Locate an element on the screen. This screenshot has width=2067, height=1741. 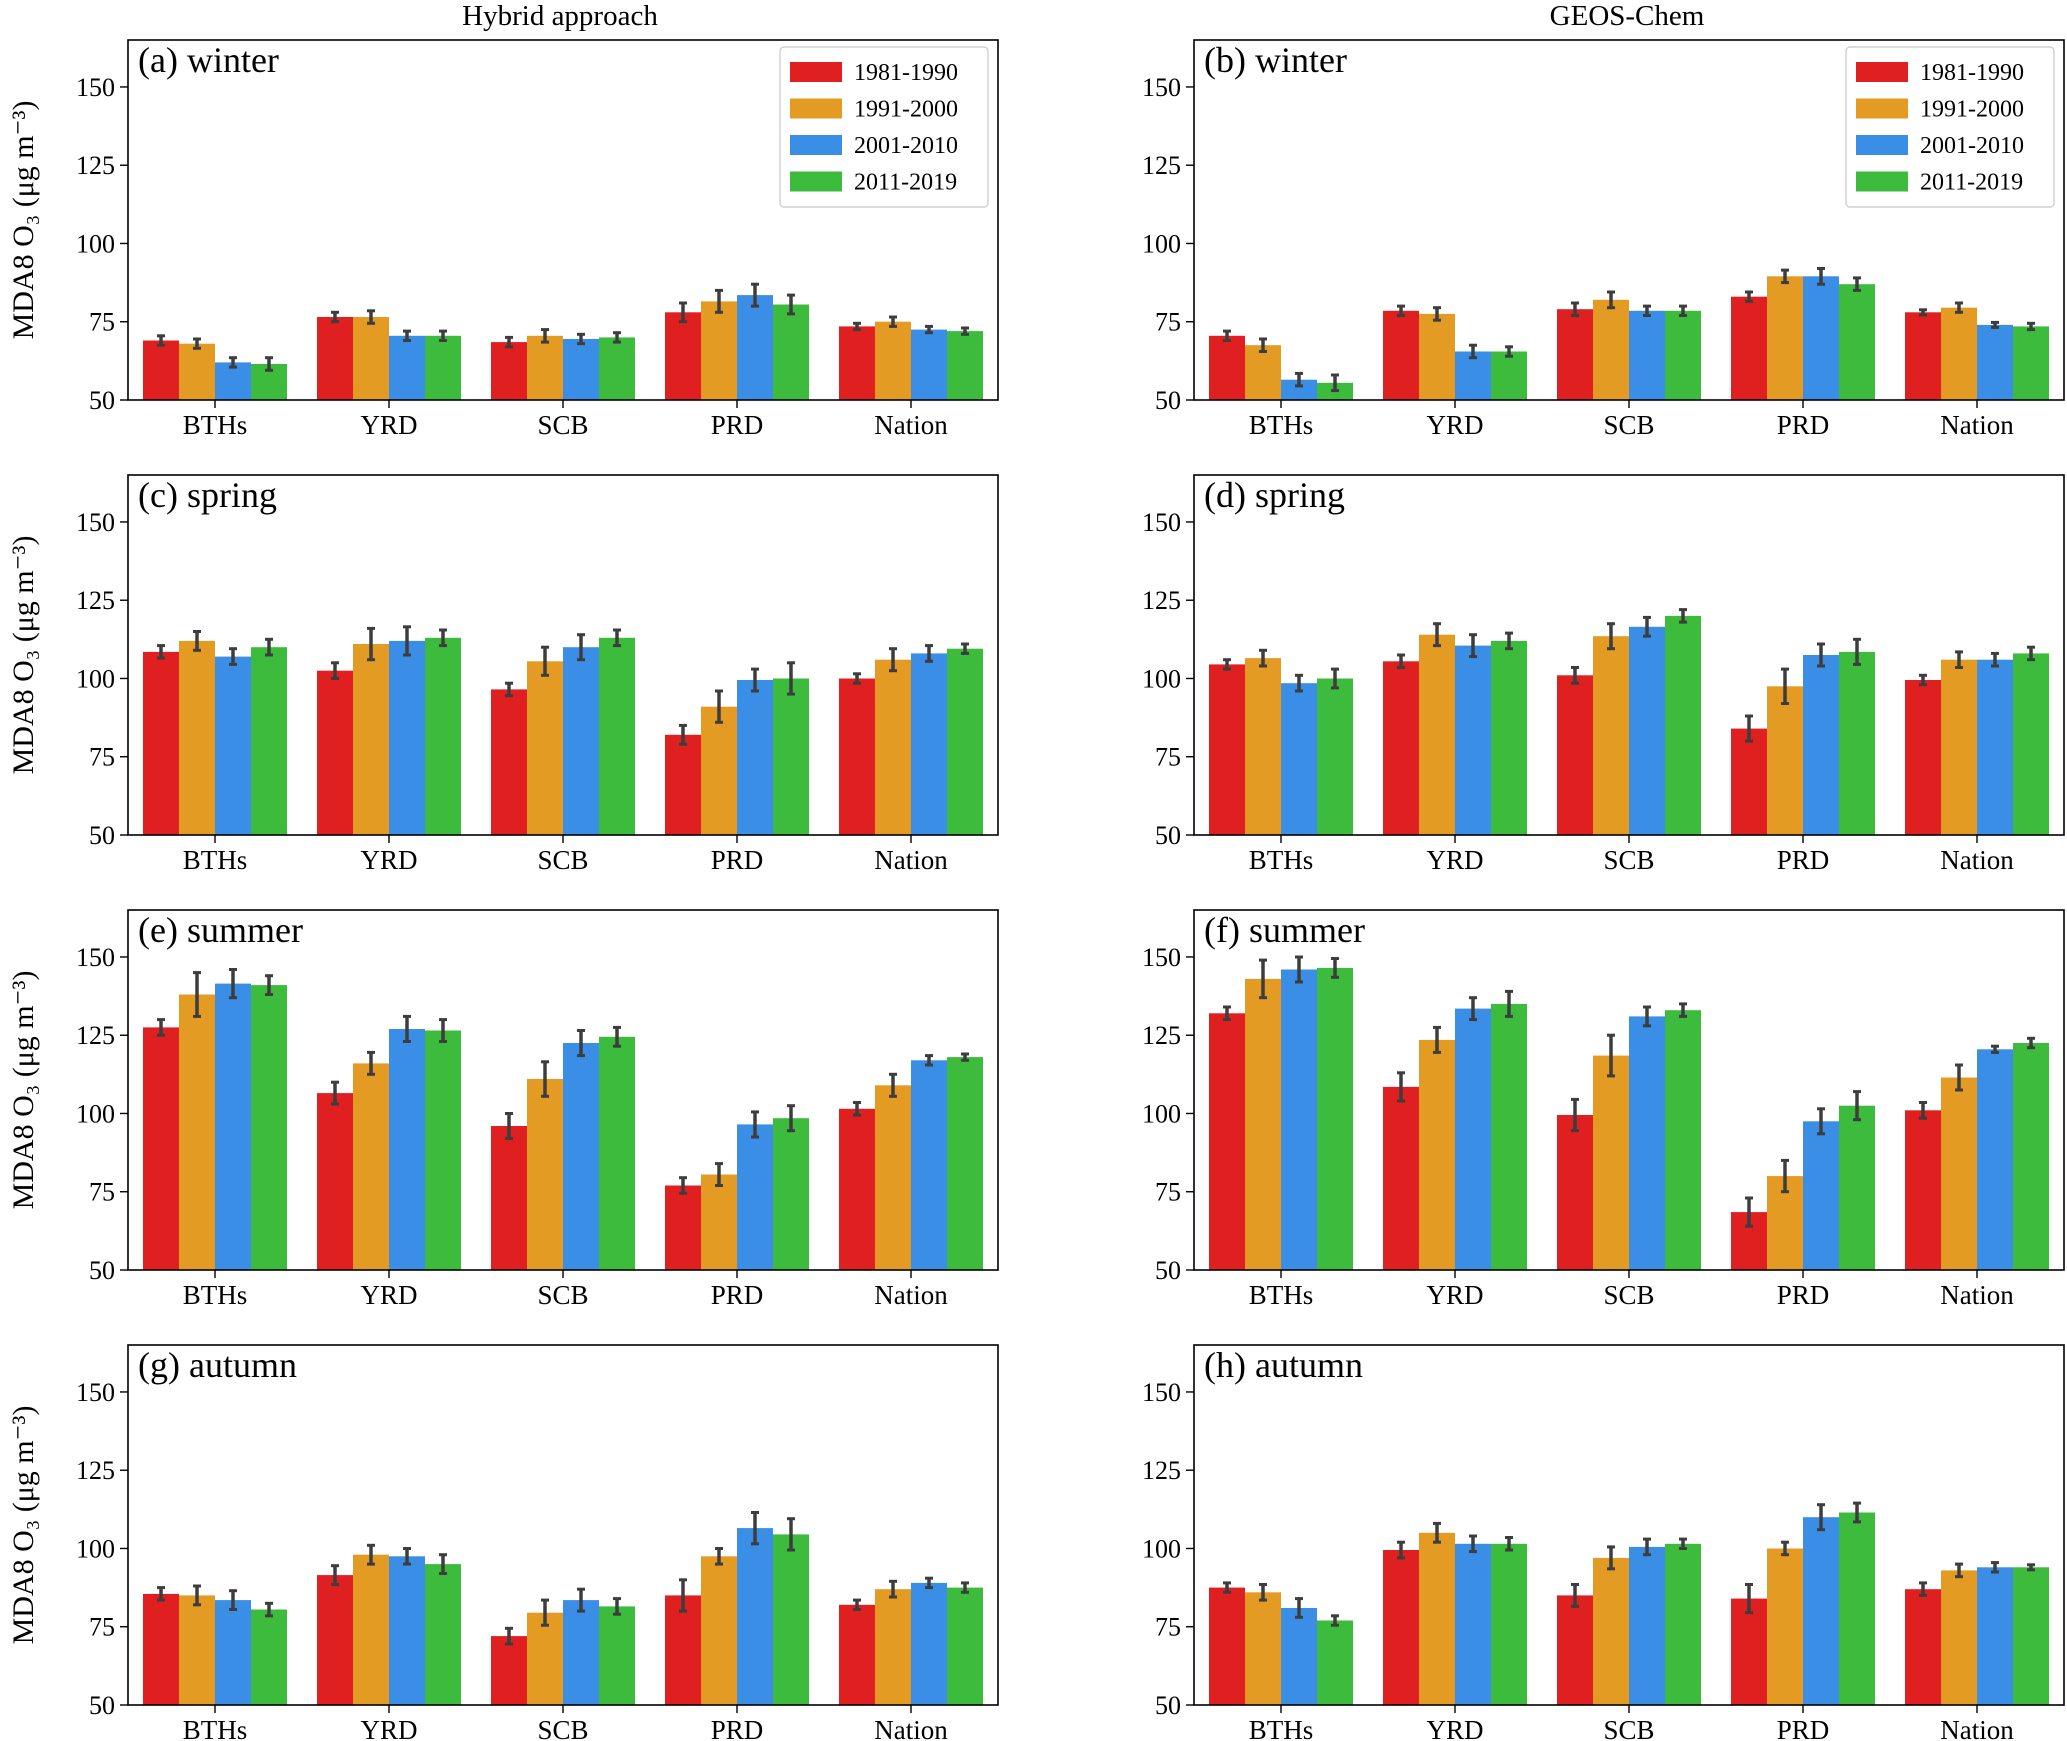
x-tick-label: SCB is located at coordinates (1628, 425).